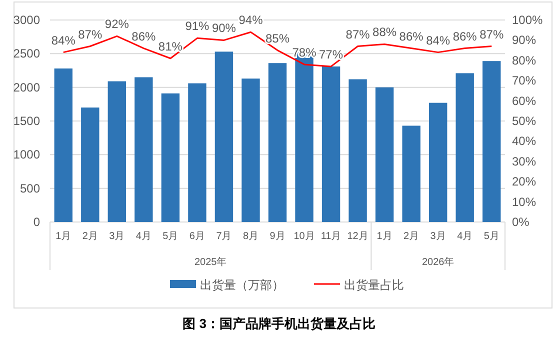  Describe the element at coordinates (250, 236) in the screenshot. I see `x-tick-label: 8月` at that location.